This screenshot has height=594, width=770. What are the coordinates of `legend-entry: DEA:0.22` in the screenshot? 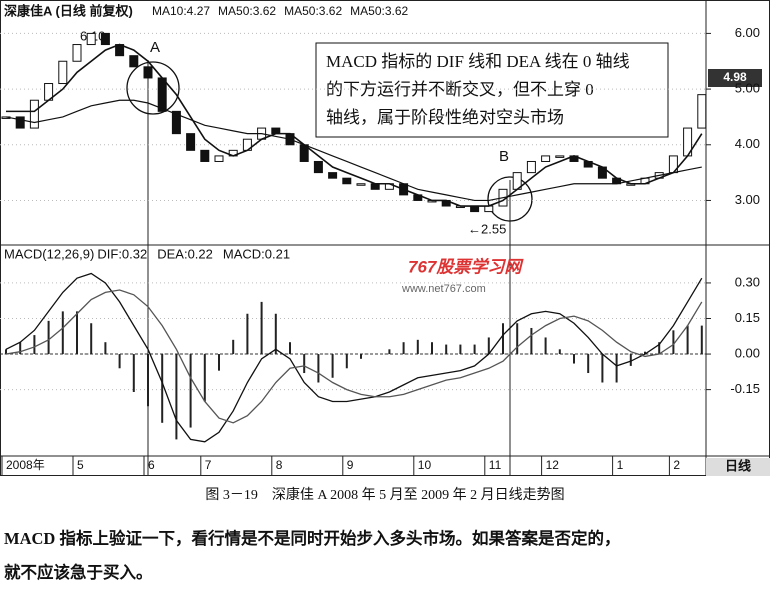 It's located at (185, 253).